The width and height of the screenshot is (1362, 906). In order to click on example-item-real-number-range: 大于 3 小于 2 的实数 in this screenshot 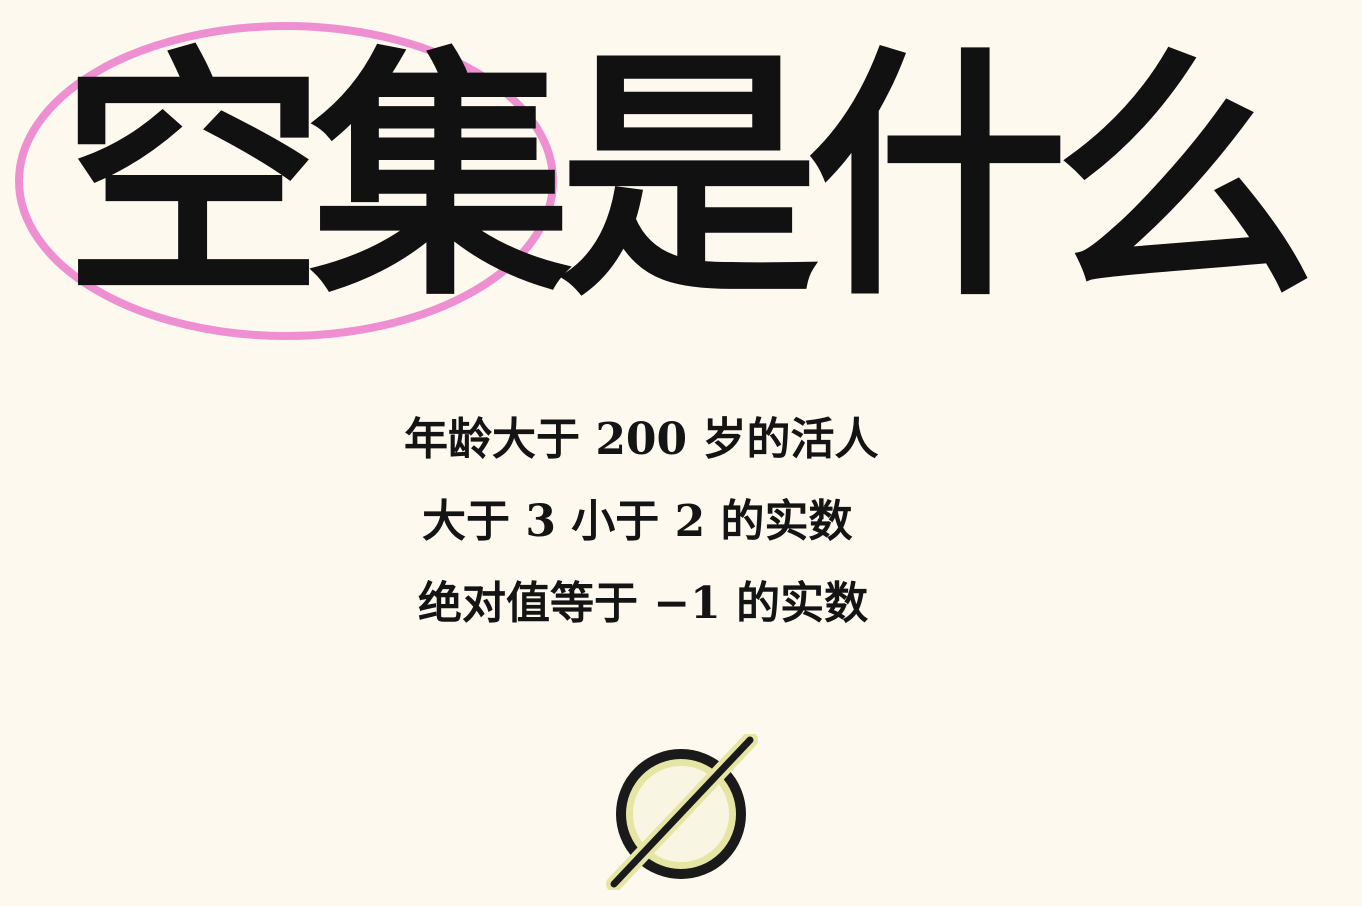, I will do `click(637, 521)`.